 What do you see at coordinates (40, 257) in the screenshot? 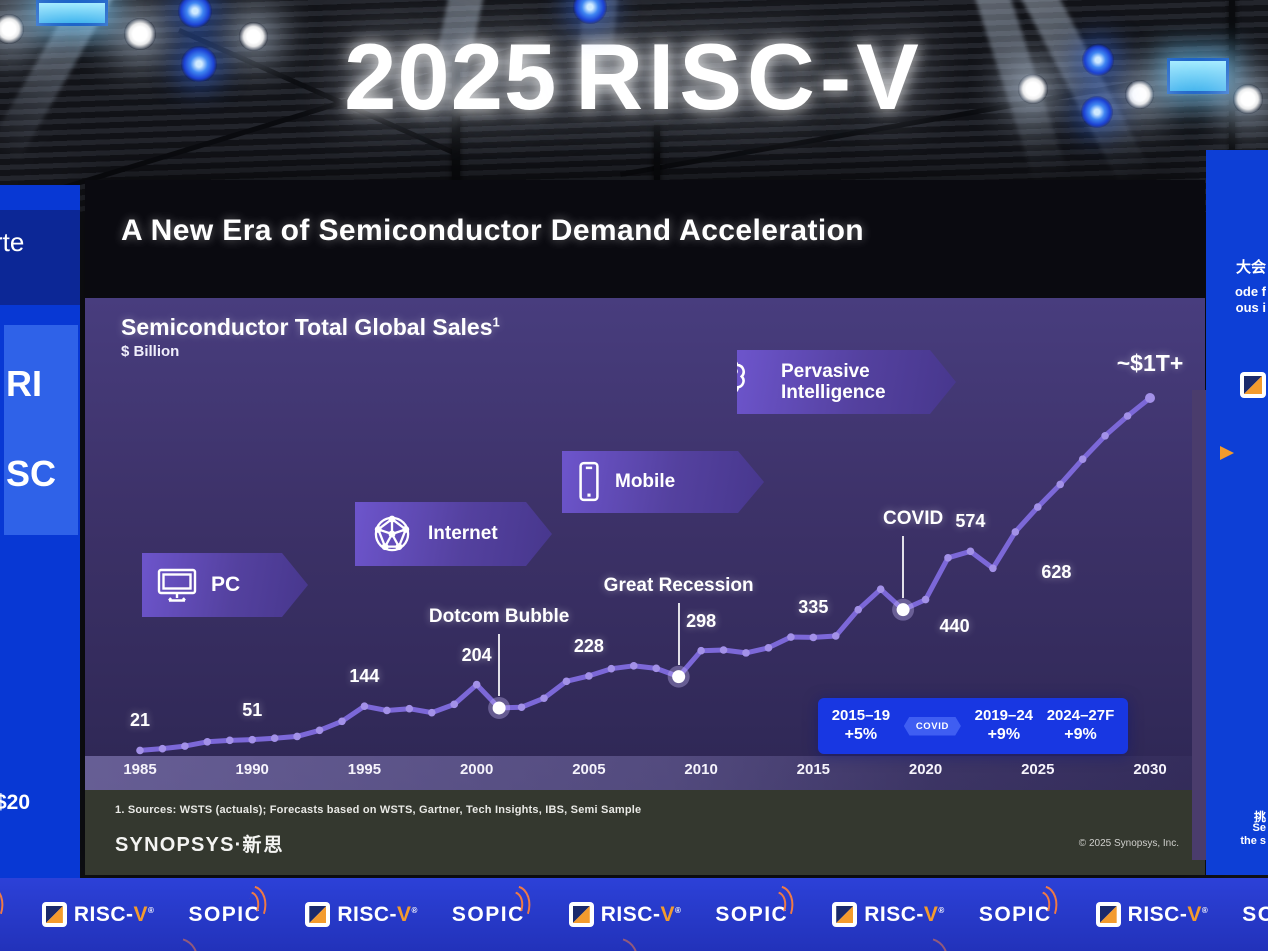
I see `left-screen-dark-block` at bounding box center [40, 257].